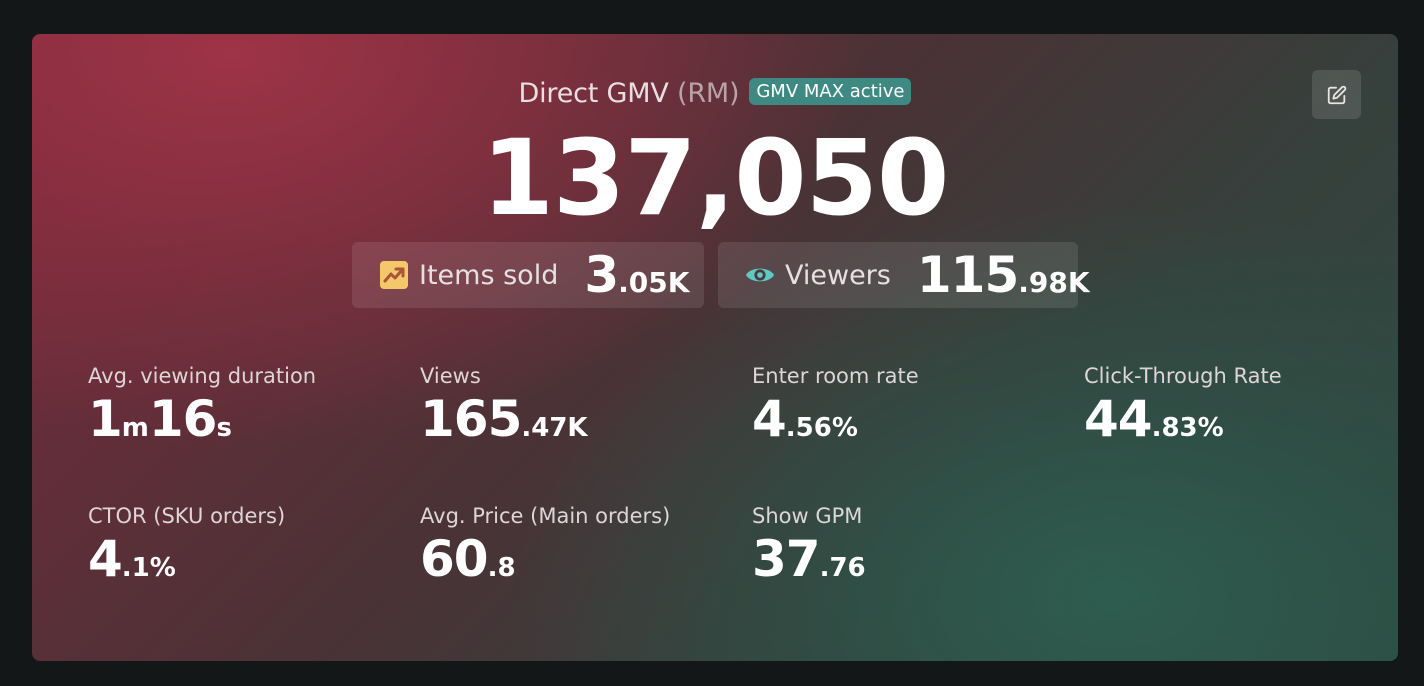 The width and height of the screenshot is (1424, 686). What do you see at coordinates (835, 376) in the screenshot?
I see `metric-label: Enter room rate` at bounding box center [835, 376].